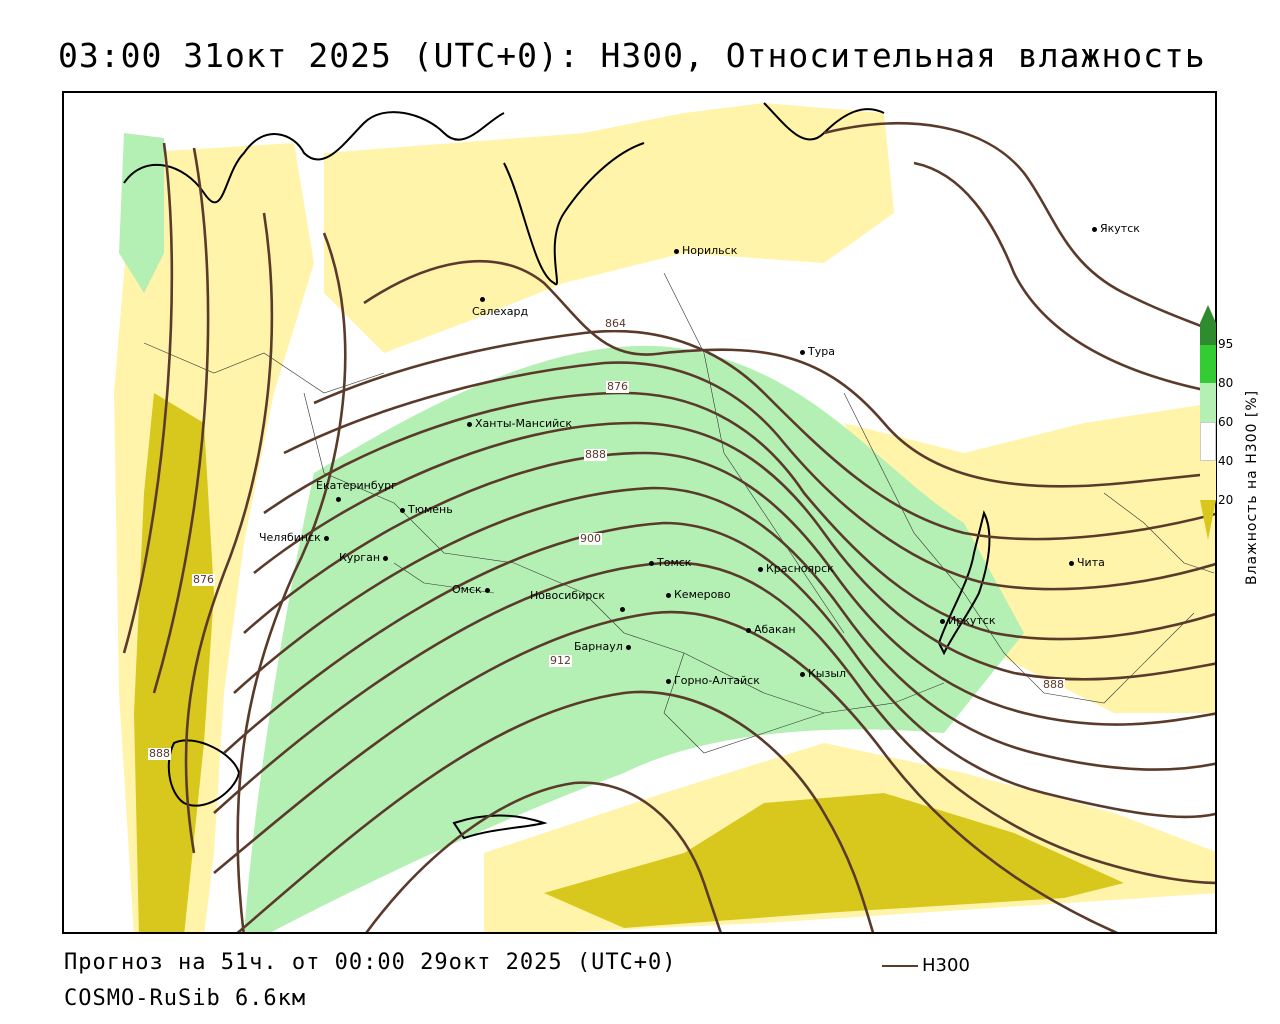  I want to click on city-marker: Горно-Алтайск, so click(713, 680).